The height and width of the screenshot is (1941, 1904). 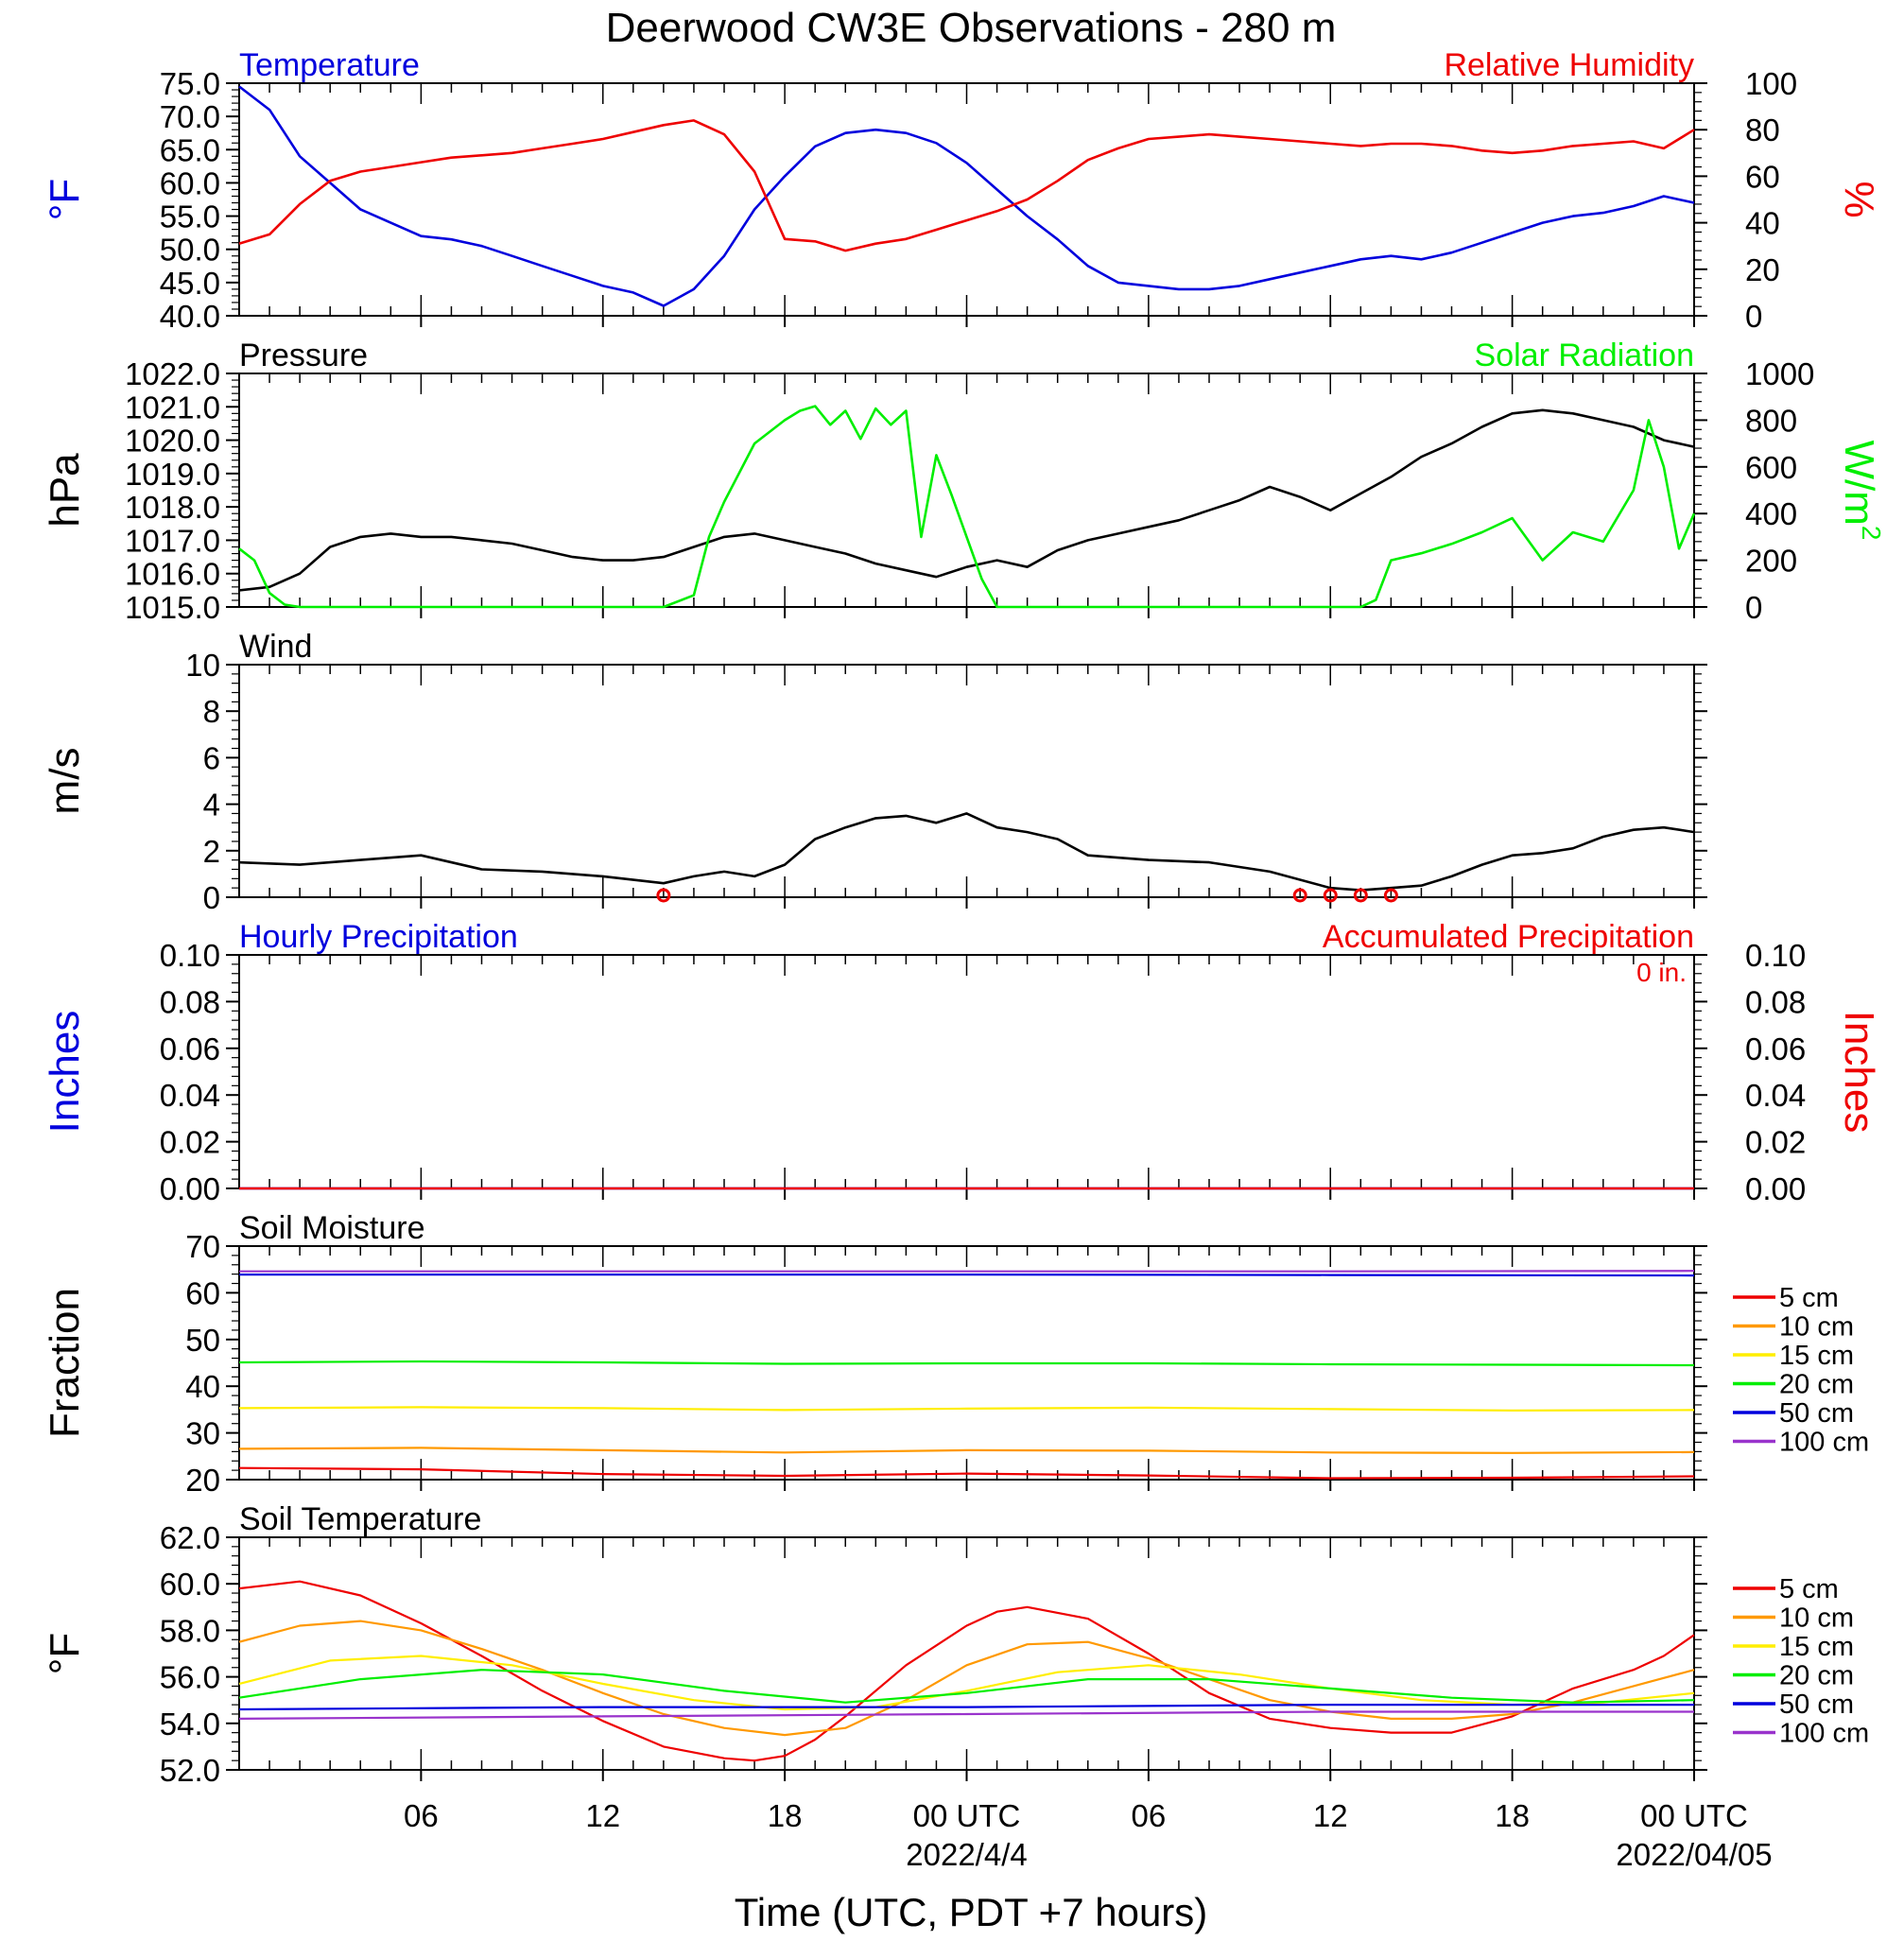 I want to click on y-tick-label: 70.0, so click(x=190, y=117).